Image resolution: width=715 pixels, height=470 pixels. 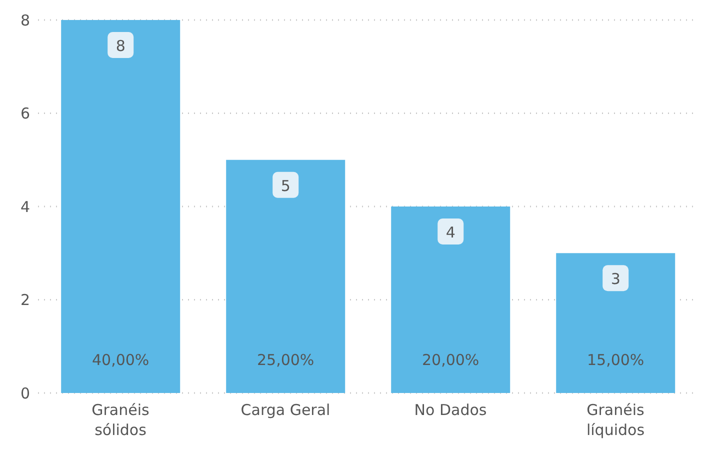 What do you see at coordinates (451, 360) in the screenshot?
I see `annotation: 20,00%` at bounding box center [451, 360].